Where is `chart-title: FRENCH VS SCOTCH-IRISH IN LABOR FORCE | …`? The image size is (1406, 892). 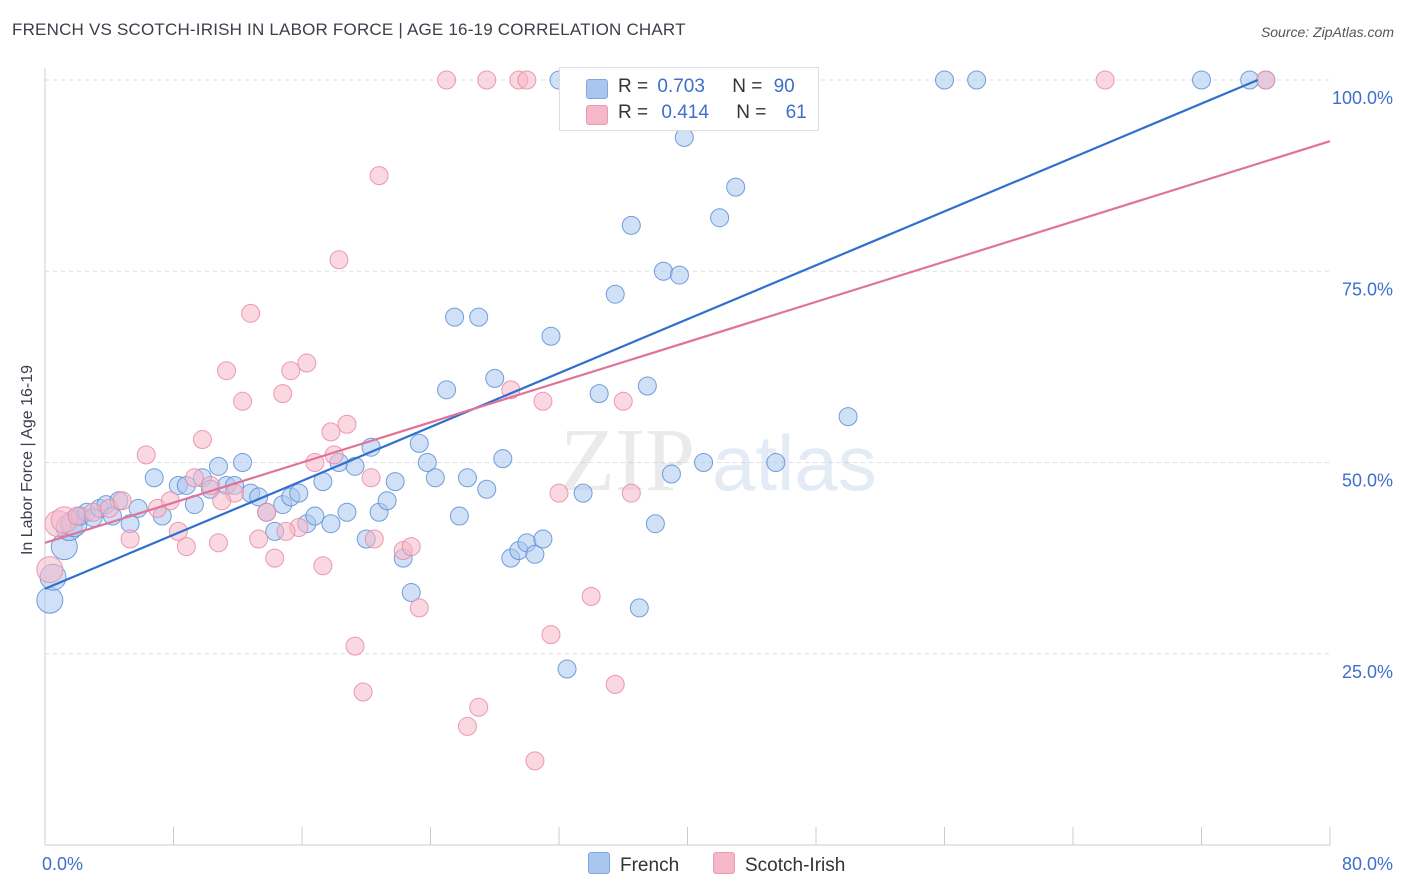 chart-title: FRENCH VS SCOTCH-IRISH IN LABOR FORCE | … is located at coordinates (349, 29).